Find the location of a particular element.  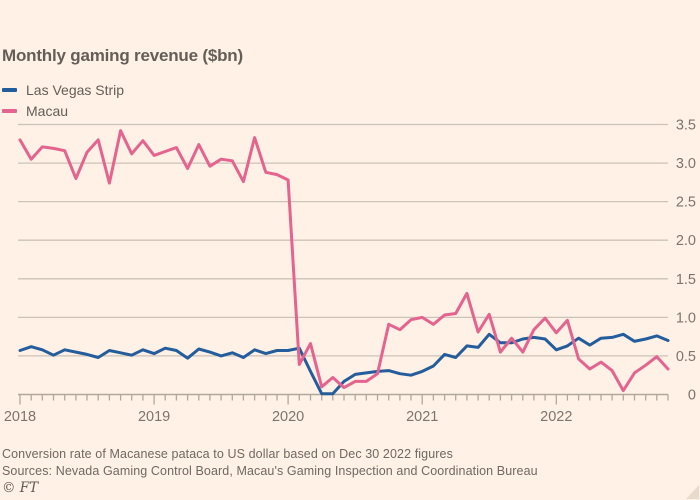

y-axis-tick-label: 3.5 is located at coordinates (686, 126).